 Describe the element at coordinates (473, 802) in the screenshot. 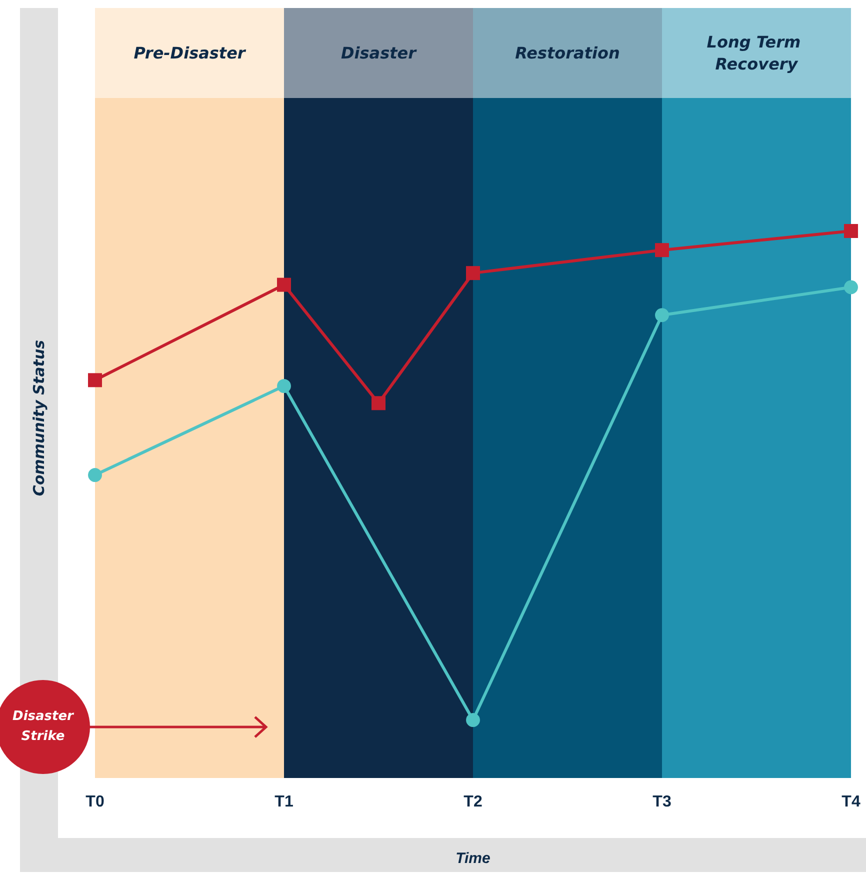

I see `x-tick-label: T2` at that location.